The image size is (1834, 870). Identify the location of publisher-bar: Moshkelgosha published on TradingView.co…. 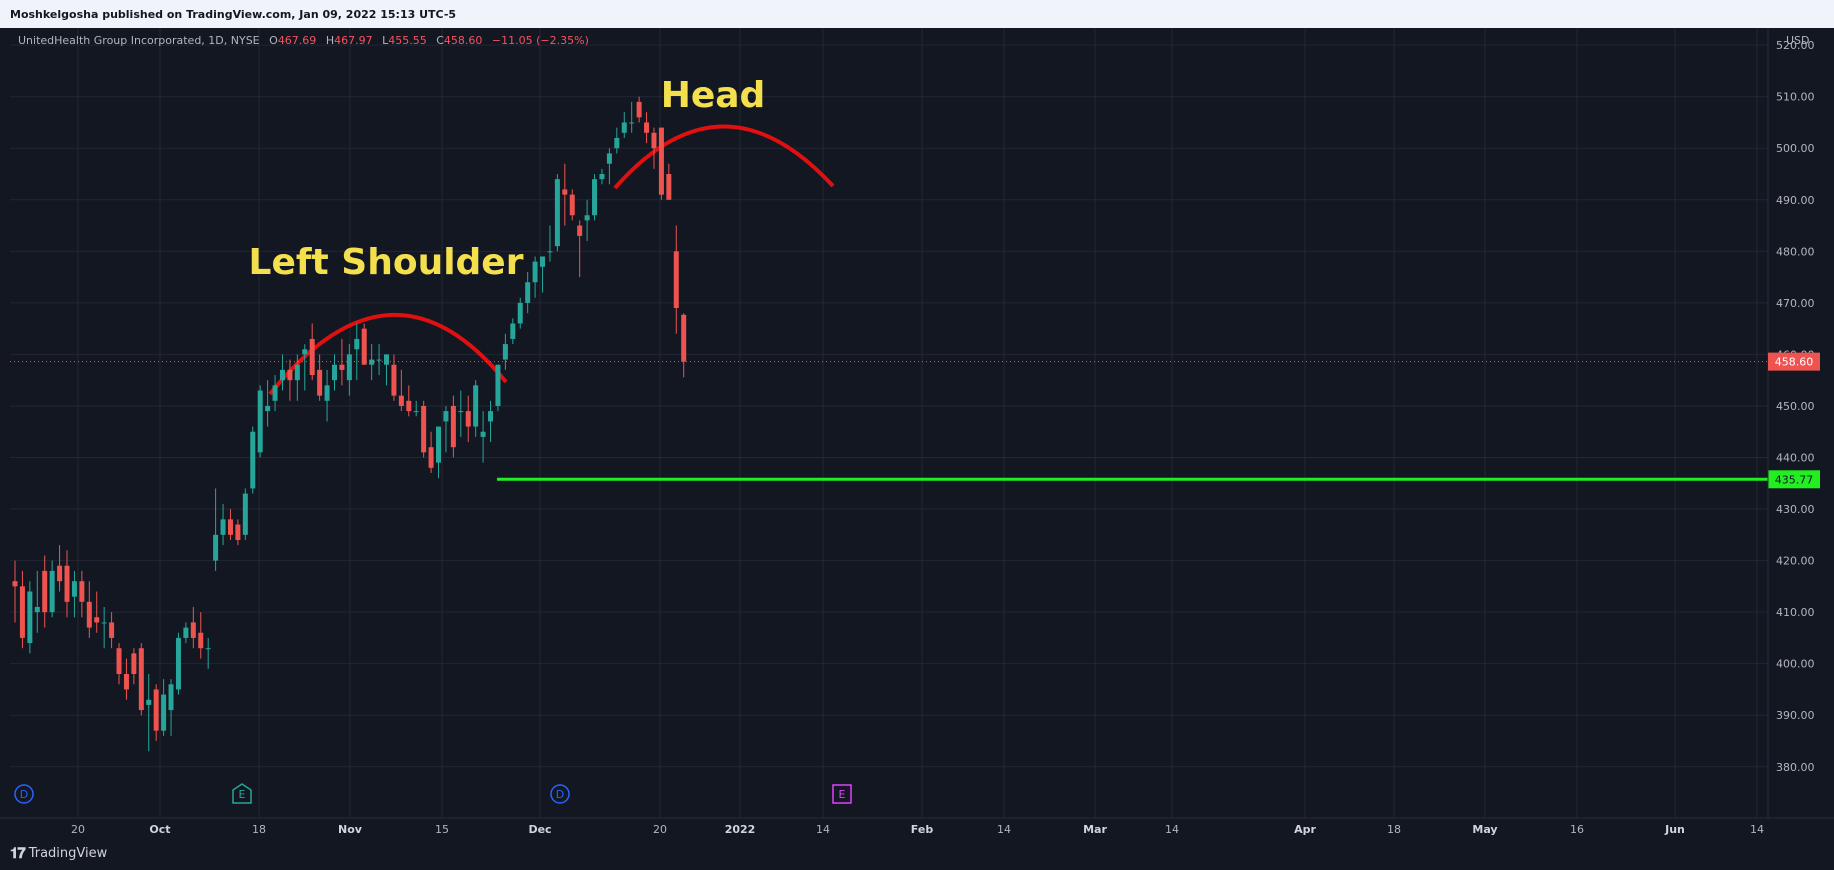
(917, 14).